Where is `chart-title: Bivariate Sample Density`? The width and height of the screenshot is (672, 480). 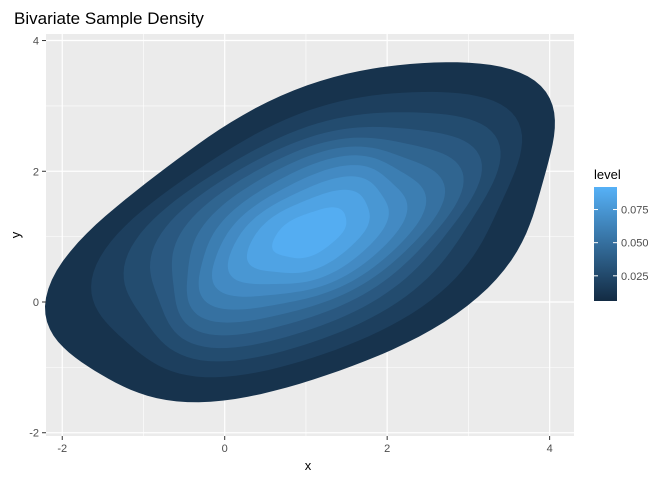 chart-title: Bivariate Sample Density is located at coordinates (109, 18).